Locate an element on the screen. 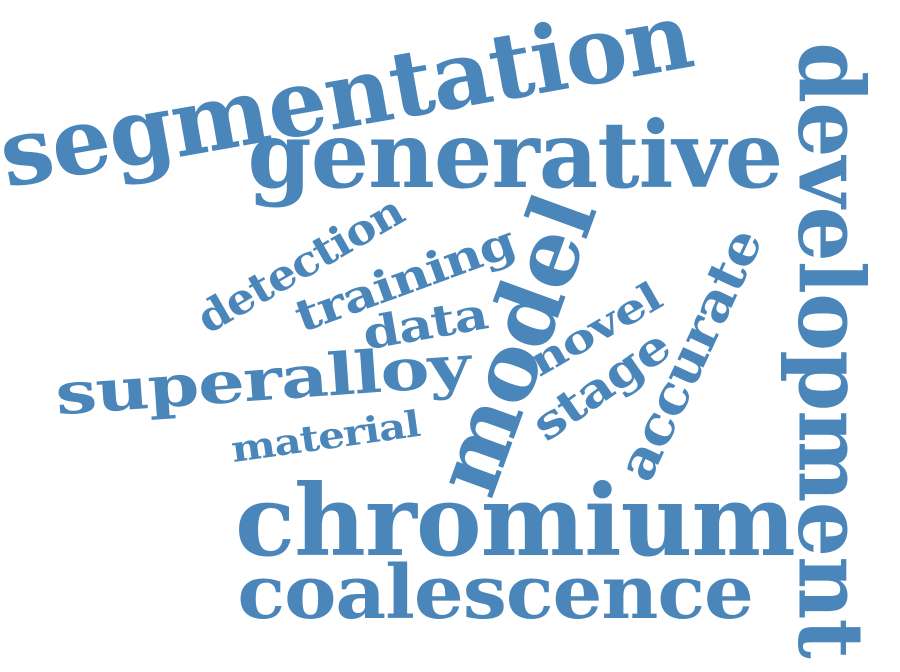  word-generative: generative is located at coordinates (515, 155).